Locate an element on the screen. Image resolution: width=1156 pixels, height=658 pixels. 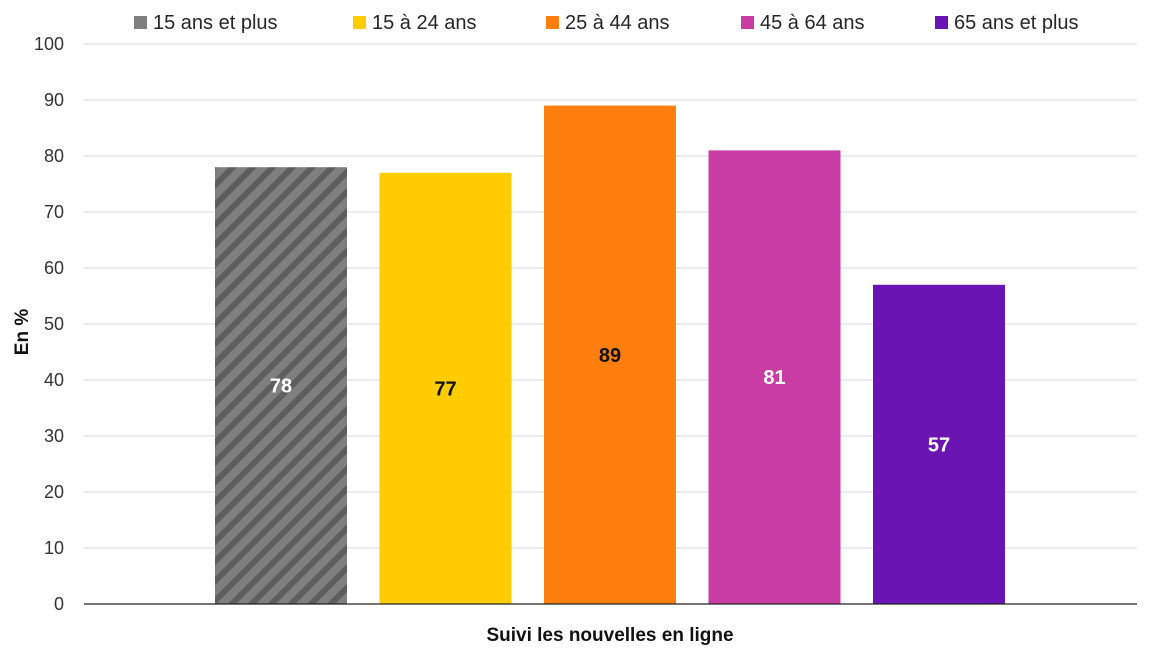
y-axis-title: En % is located at coordinates (22, 332).